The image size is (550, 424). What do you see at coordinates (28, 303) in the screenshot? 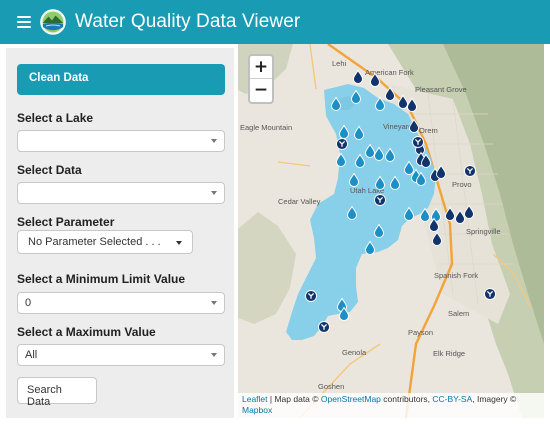
I see `min-limit-value: 0` at bounding box center [28, 303].